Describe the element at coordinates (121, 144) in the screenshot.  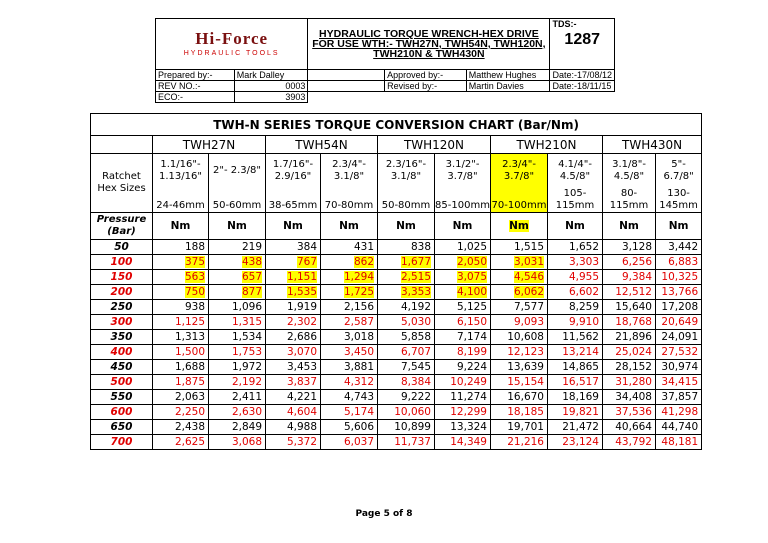
I see `corner` at that location.